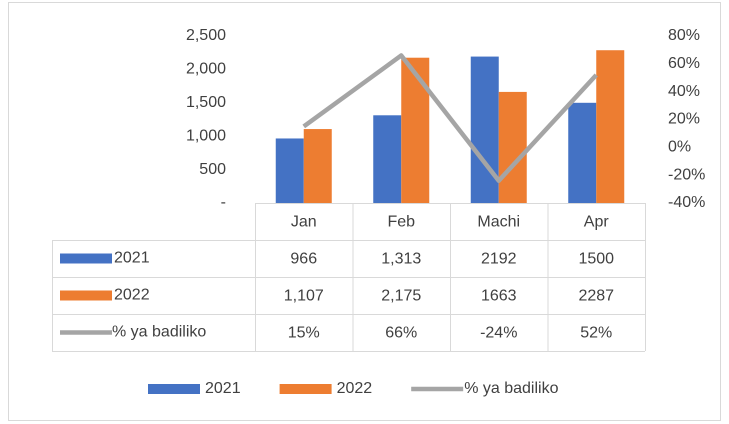  I want to click on table-cell: 2,175, so click(401, 296).